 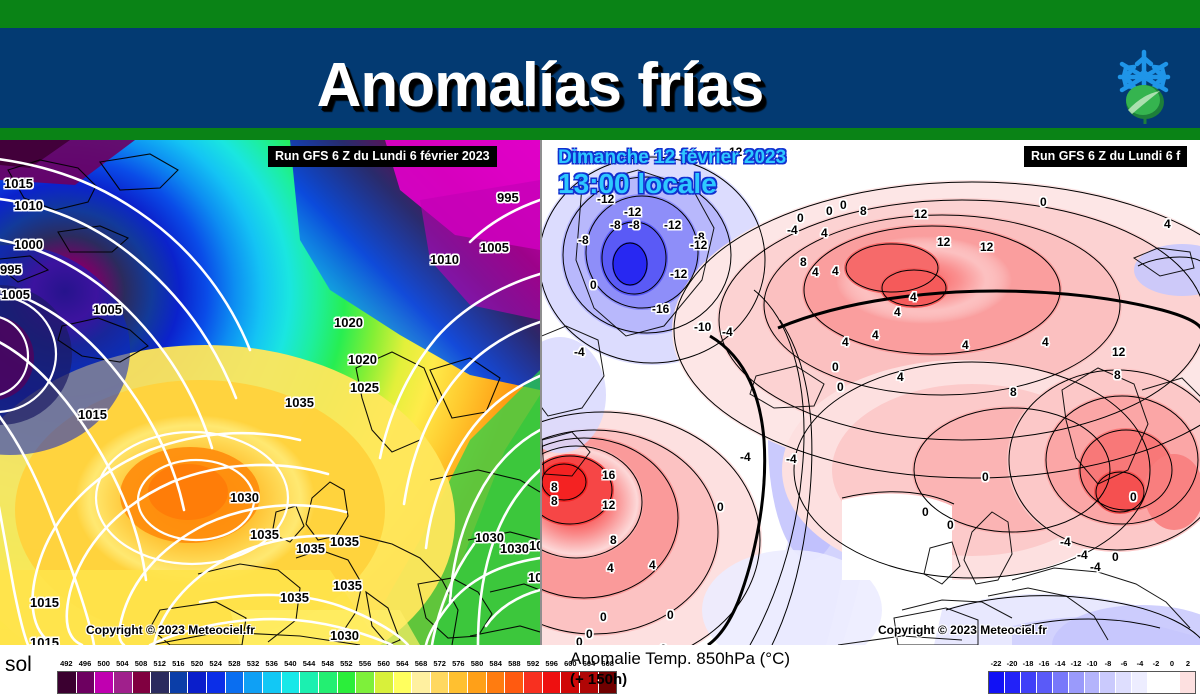 I want to click on colorbar-tick: -8, so click(x=1108, y=663).